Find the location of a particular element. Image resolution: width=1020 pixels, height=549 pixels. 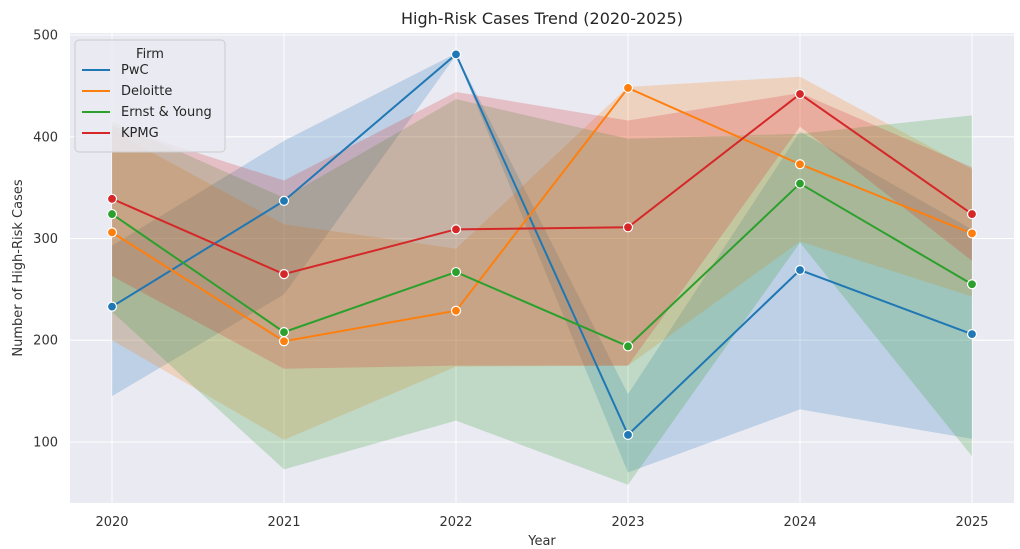

x-tick-label: 2021 is located at coordinates (283, 522).